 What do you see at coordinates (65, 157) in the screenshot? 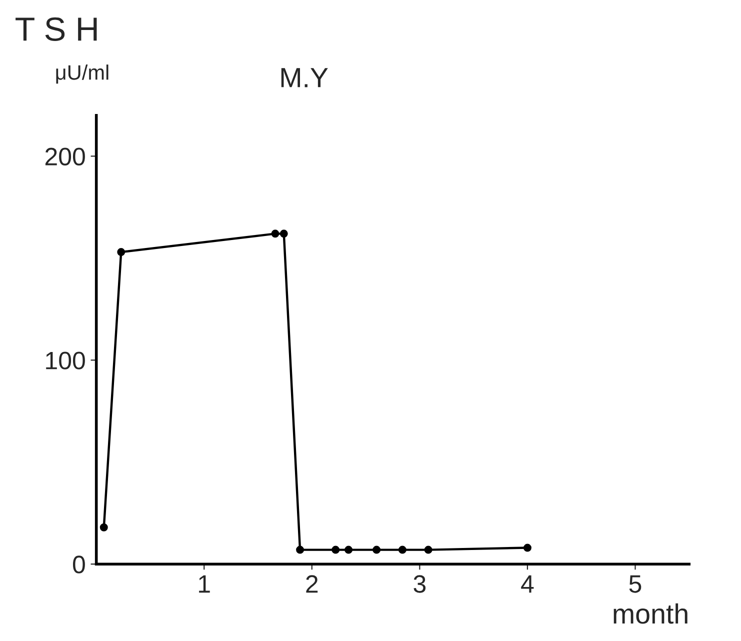
I see `y-tick-label: 200` at bounding box center [65, 157].